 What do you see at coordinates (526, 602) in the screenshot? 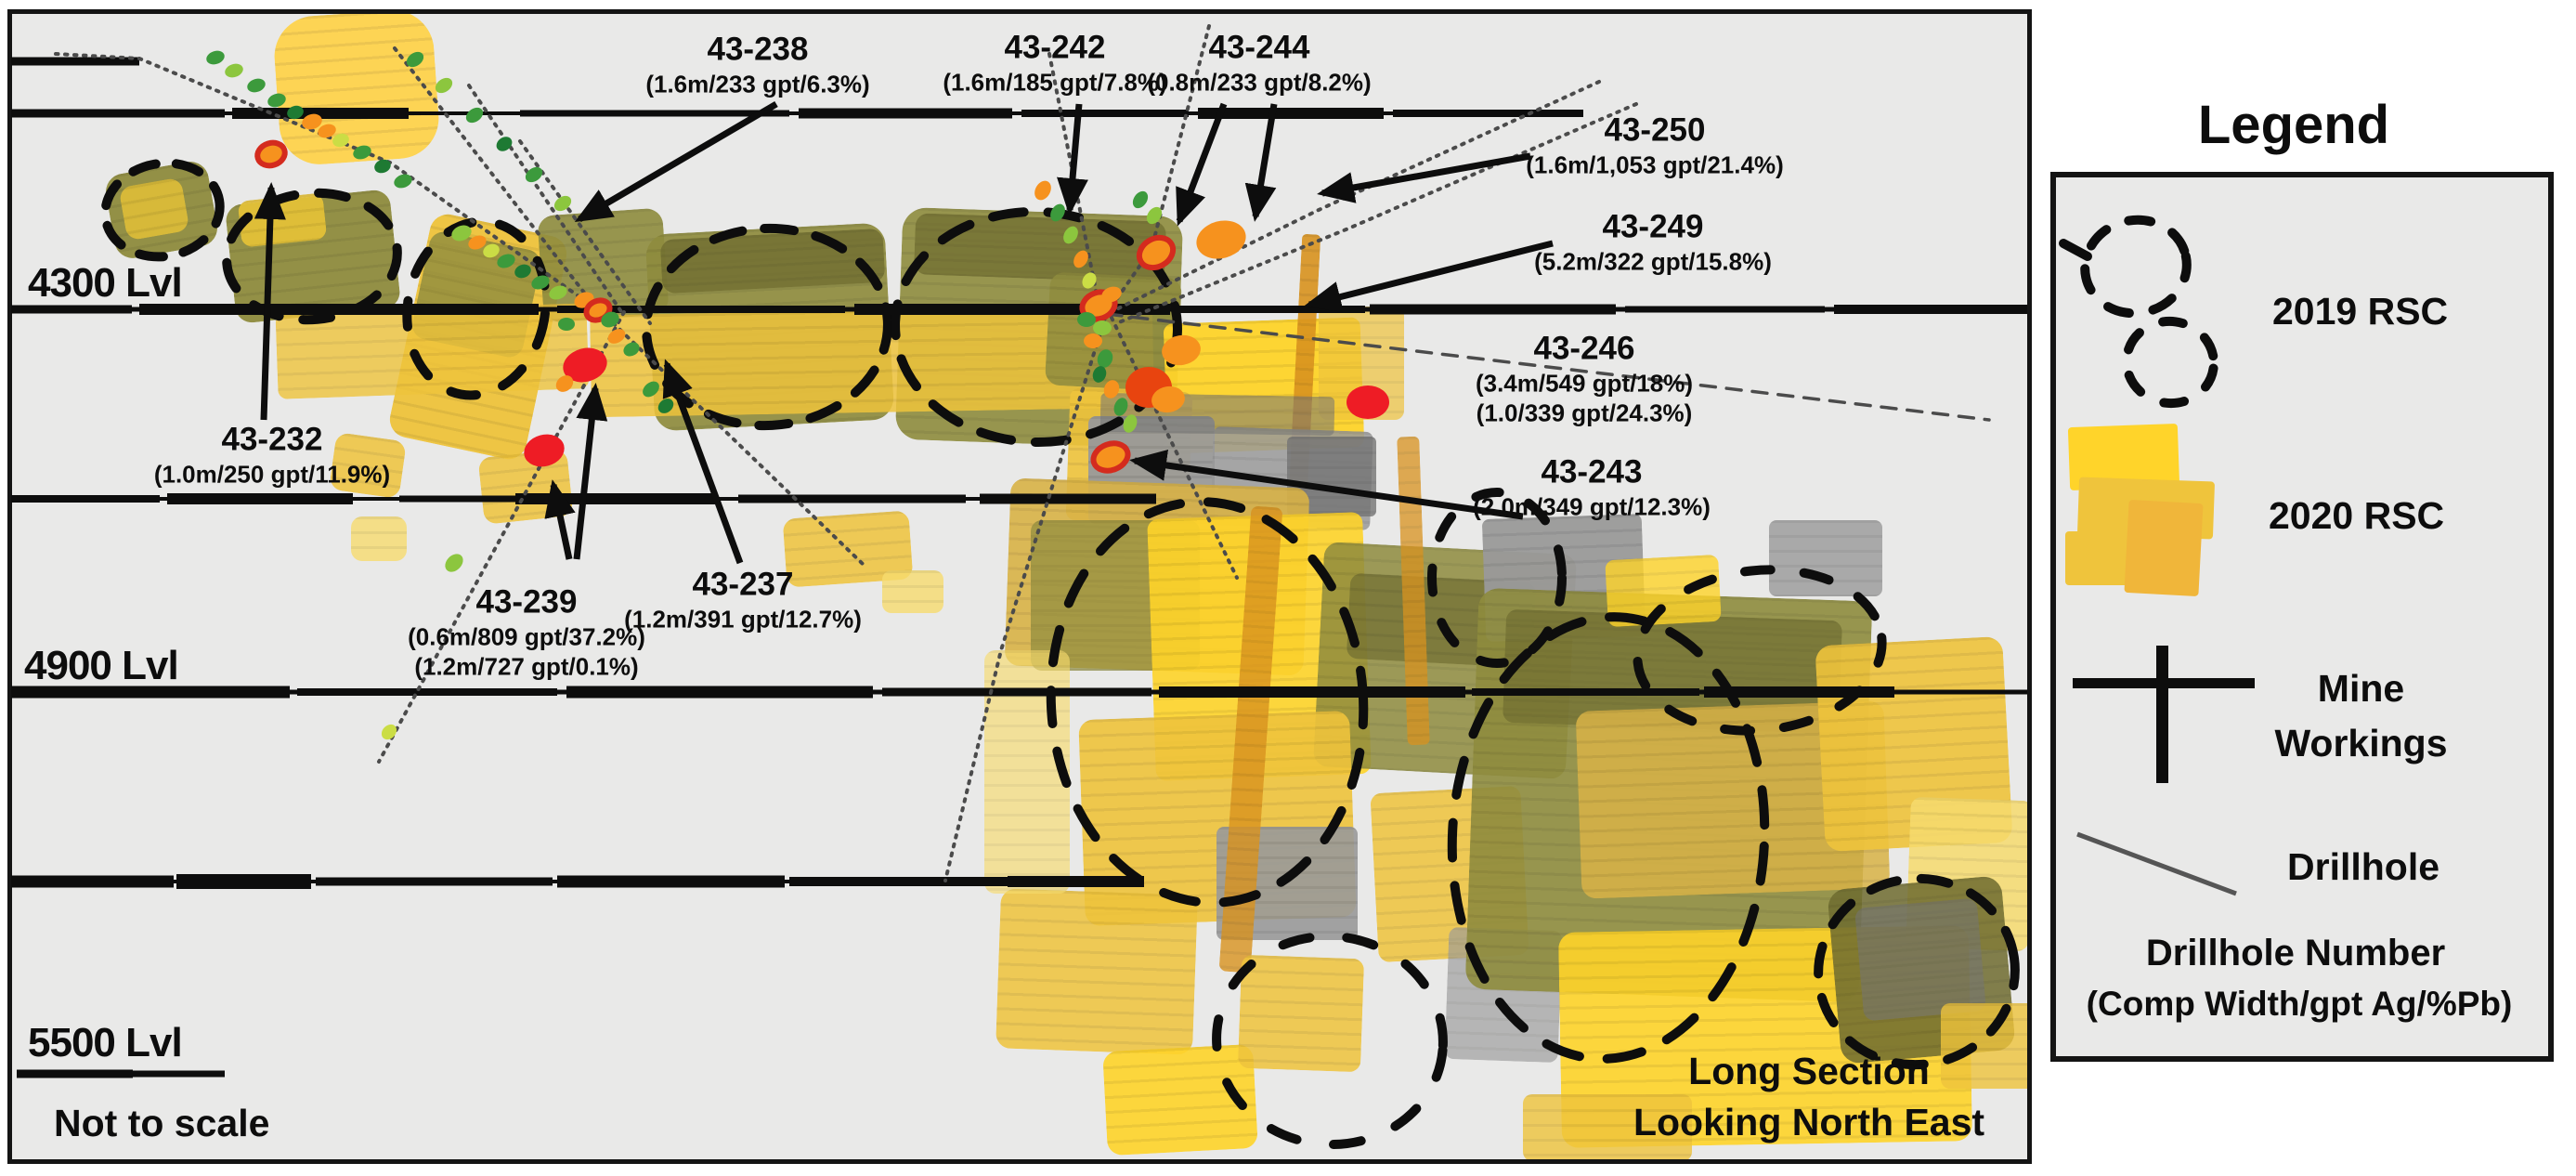
I see `drillhole-number: 43-239` at bounding box center [526, 602].